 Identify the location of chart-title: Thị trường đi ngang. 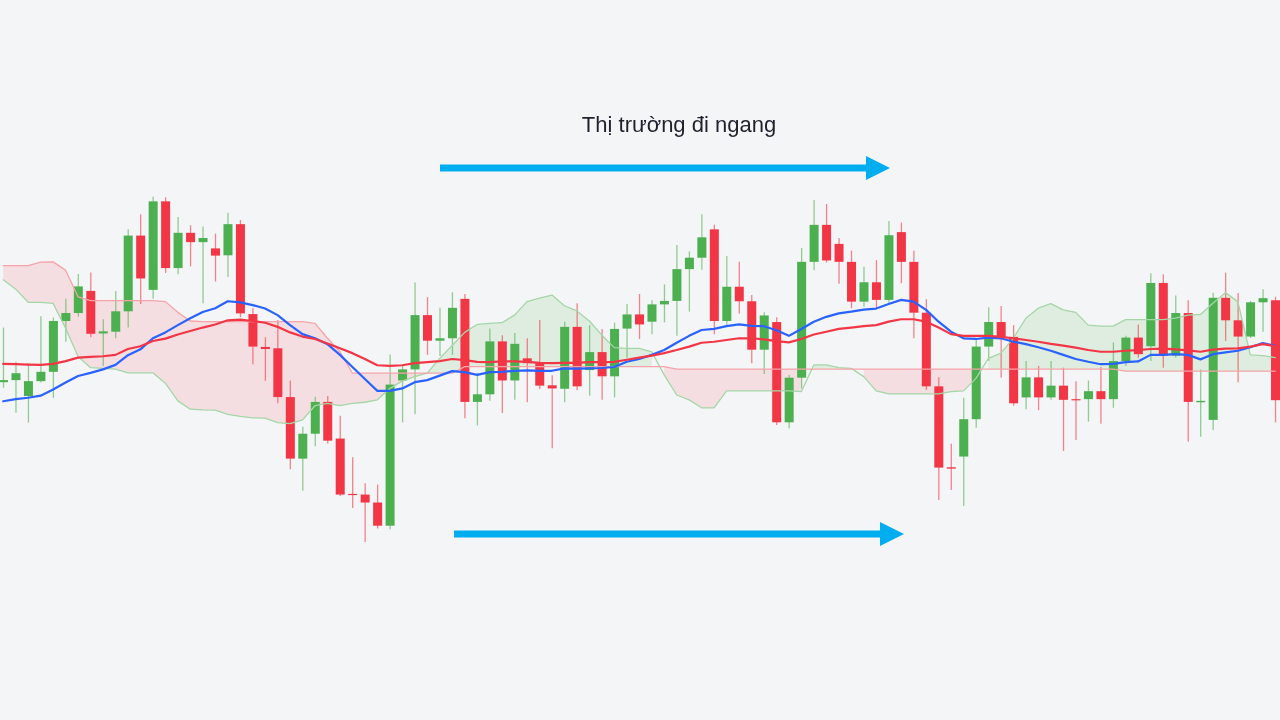
(679, 125).